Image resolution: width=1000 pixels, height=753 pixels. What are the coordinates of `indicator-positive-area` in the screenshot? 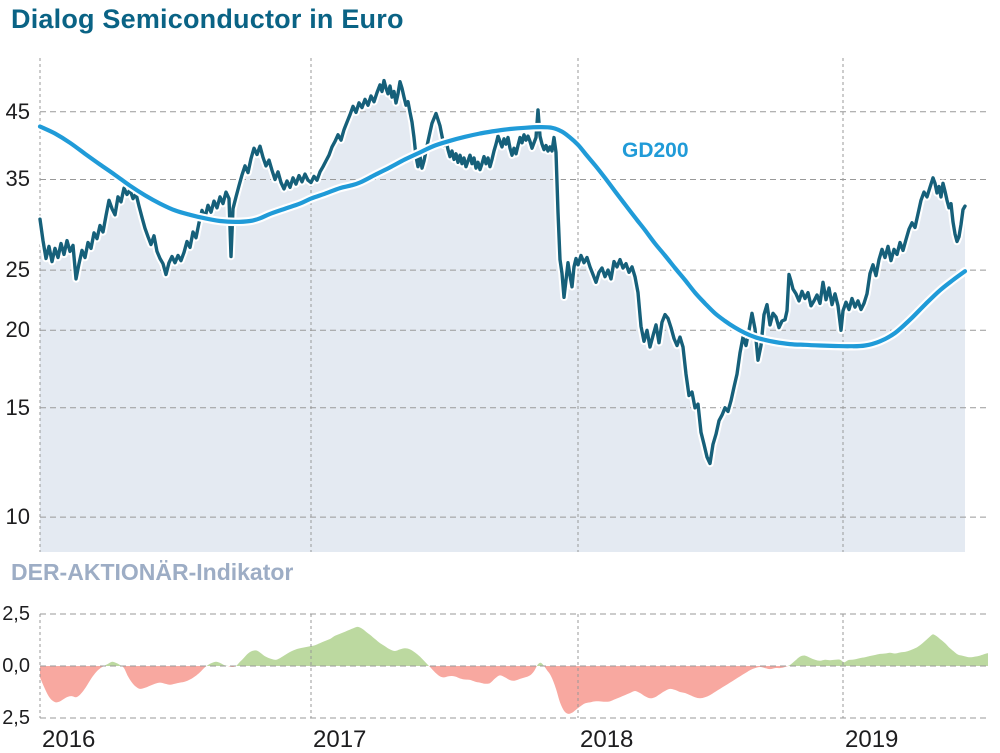 It's located at (514, 646).